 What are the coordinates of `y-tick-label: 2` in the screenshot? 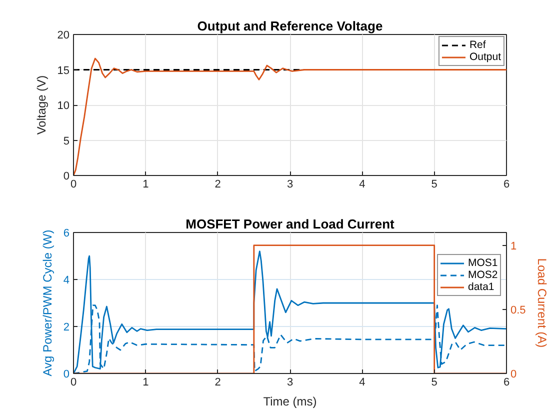 It's located at (66, 328).